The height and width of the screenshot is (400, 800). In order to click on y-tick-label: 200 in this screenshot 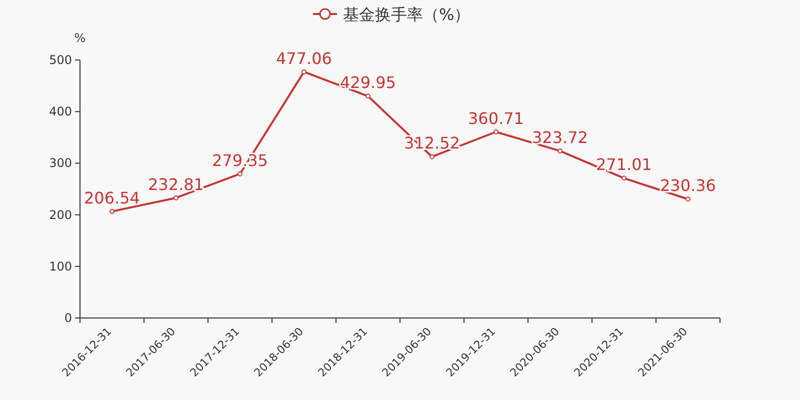, I will do `click(60, 215)`.